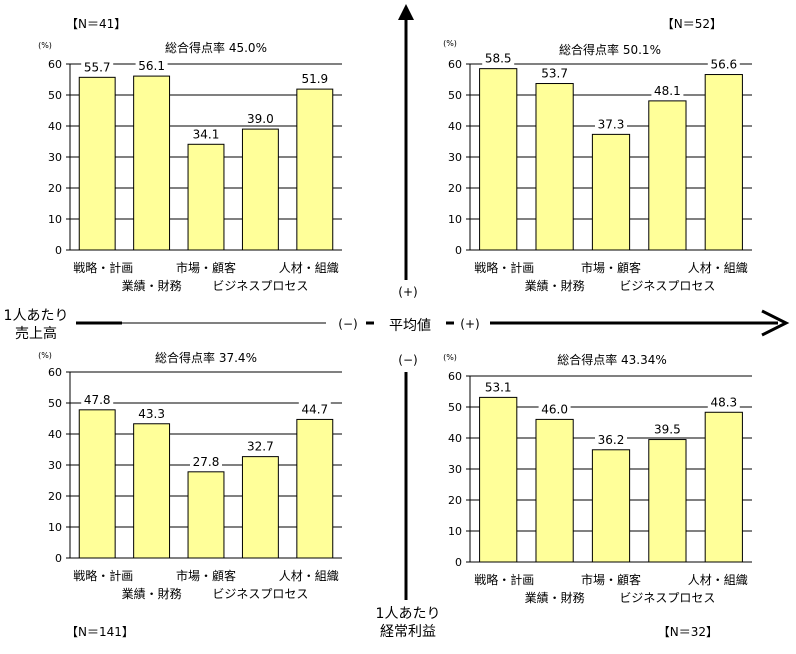 The image size is (796, 654). I want to click on minus-left-label: (−), so click(347, 324).